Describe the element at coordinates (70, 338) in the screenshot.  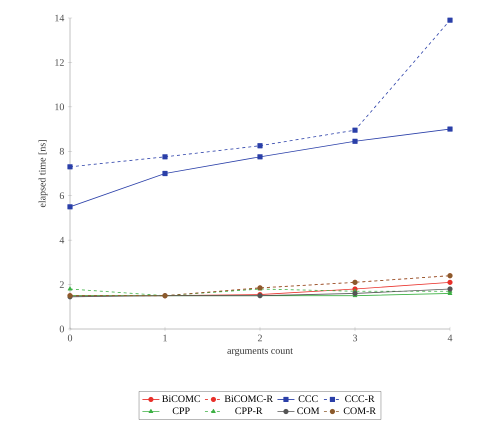
I see `x-tick-label: 0` at that location.